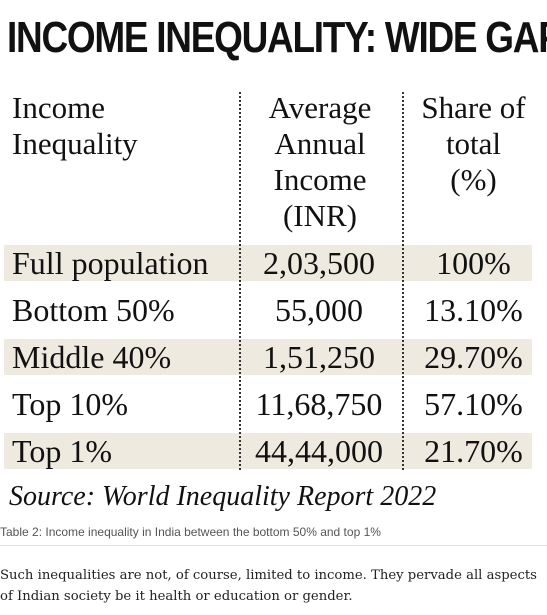 This screenshot has height=615, width=547. Describe the element at coordinates (473, 263) in the screenshot. I see `row-share: 100%` at that location.